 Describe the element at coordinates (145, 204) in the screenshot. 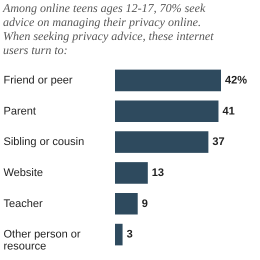

I see `data-label: 9` at that location.